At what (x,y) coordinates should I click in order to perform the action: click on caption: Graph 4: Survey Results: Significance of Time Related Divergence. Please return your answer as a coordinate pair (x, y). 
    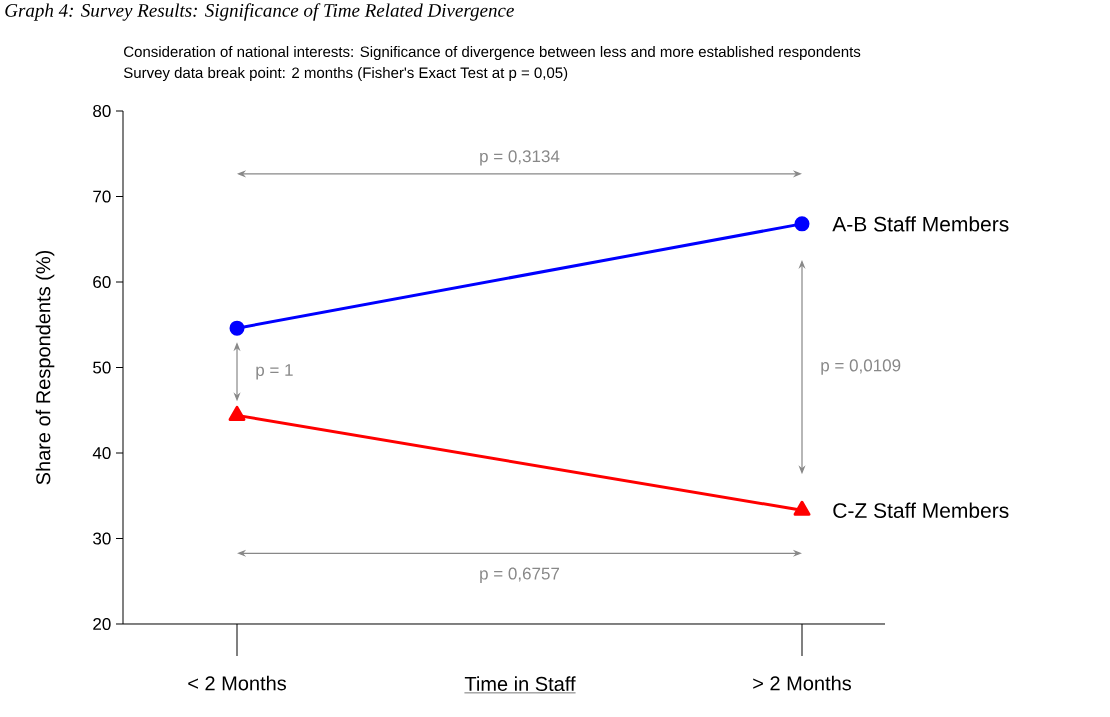
    Looking at the image, I should click on (259, 12).